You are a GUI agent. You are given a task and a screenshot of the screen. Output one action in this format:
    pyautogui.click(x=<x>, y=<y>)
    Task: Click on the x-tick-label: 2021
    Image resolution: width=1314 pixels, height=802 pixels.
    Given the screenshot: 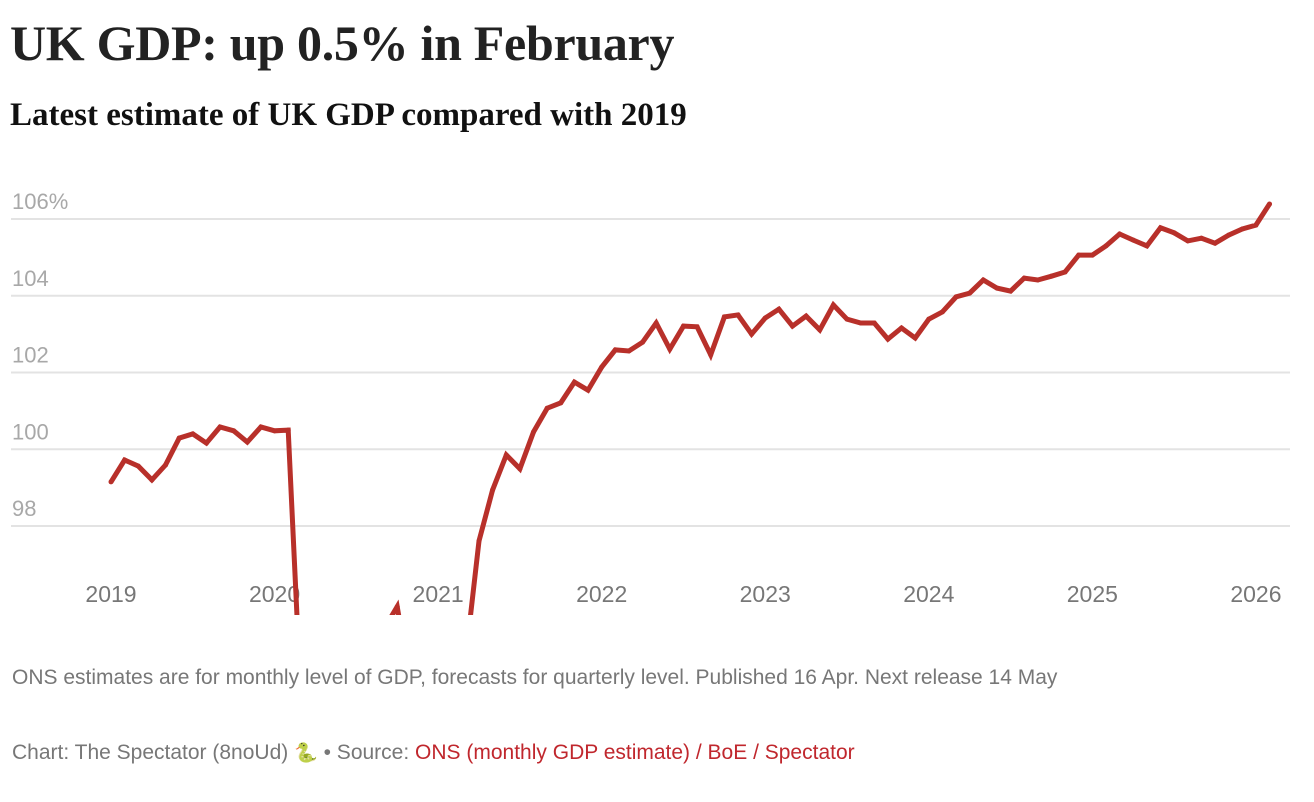 What is the action you would take?
    pyautogui.click(x=438, y=594)
    